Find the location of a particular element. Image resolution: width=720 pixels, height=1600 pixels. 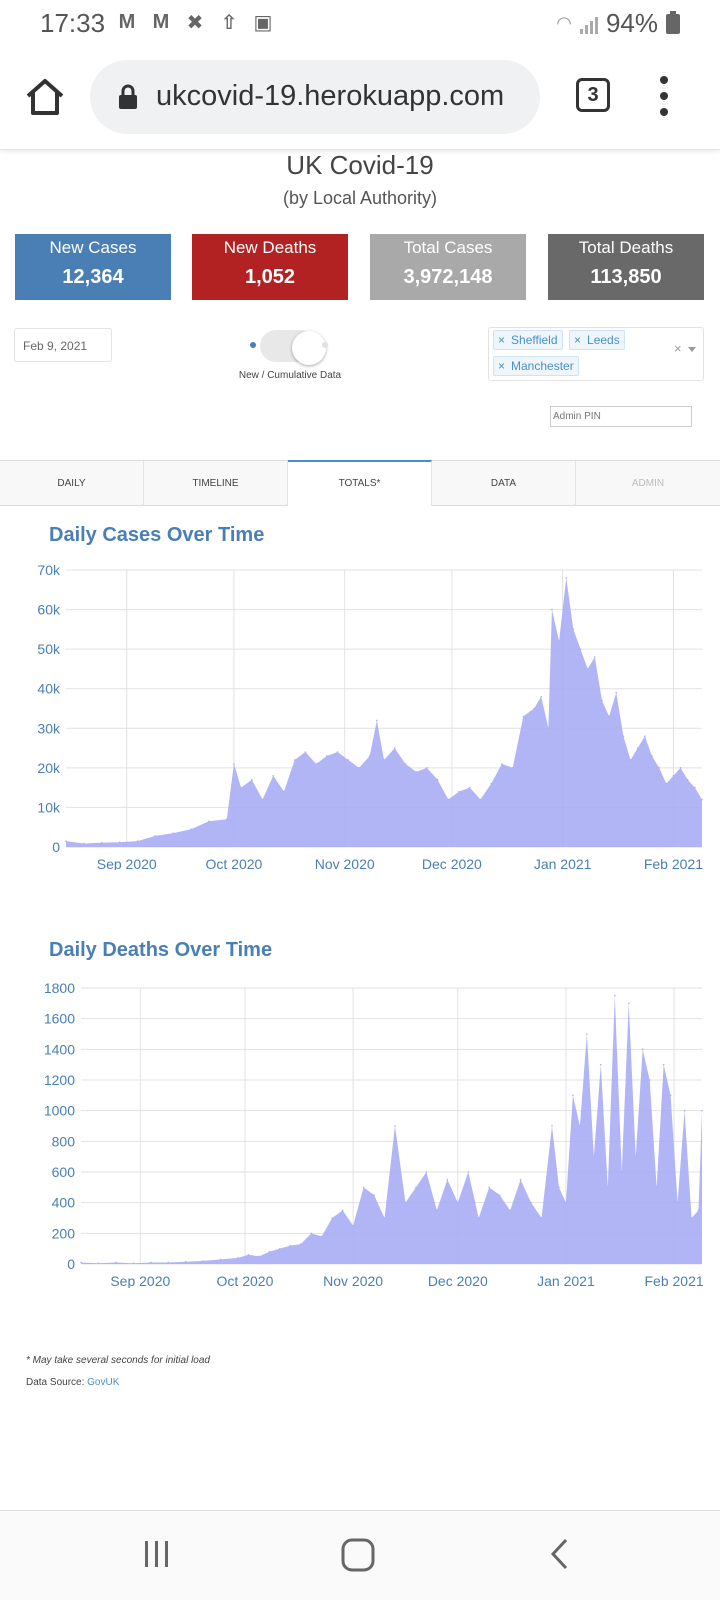

clear-all-icon: × is located at coordinates (678, 348).